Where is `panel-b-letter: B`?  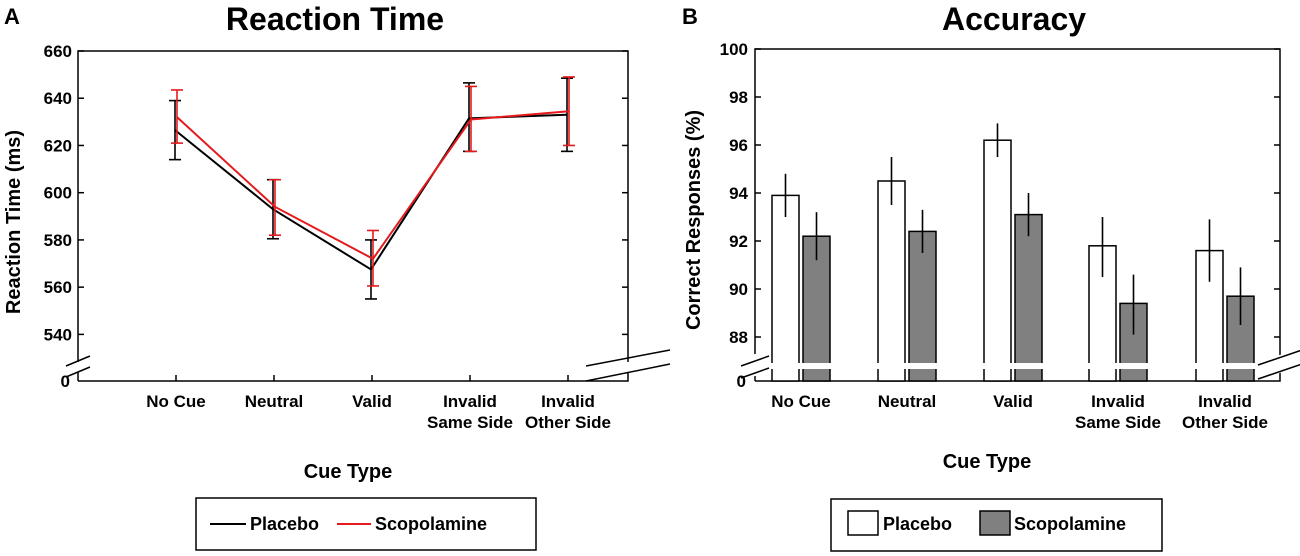 panel-b-letter: B is located at coordinates (690, 16).